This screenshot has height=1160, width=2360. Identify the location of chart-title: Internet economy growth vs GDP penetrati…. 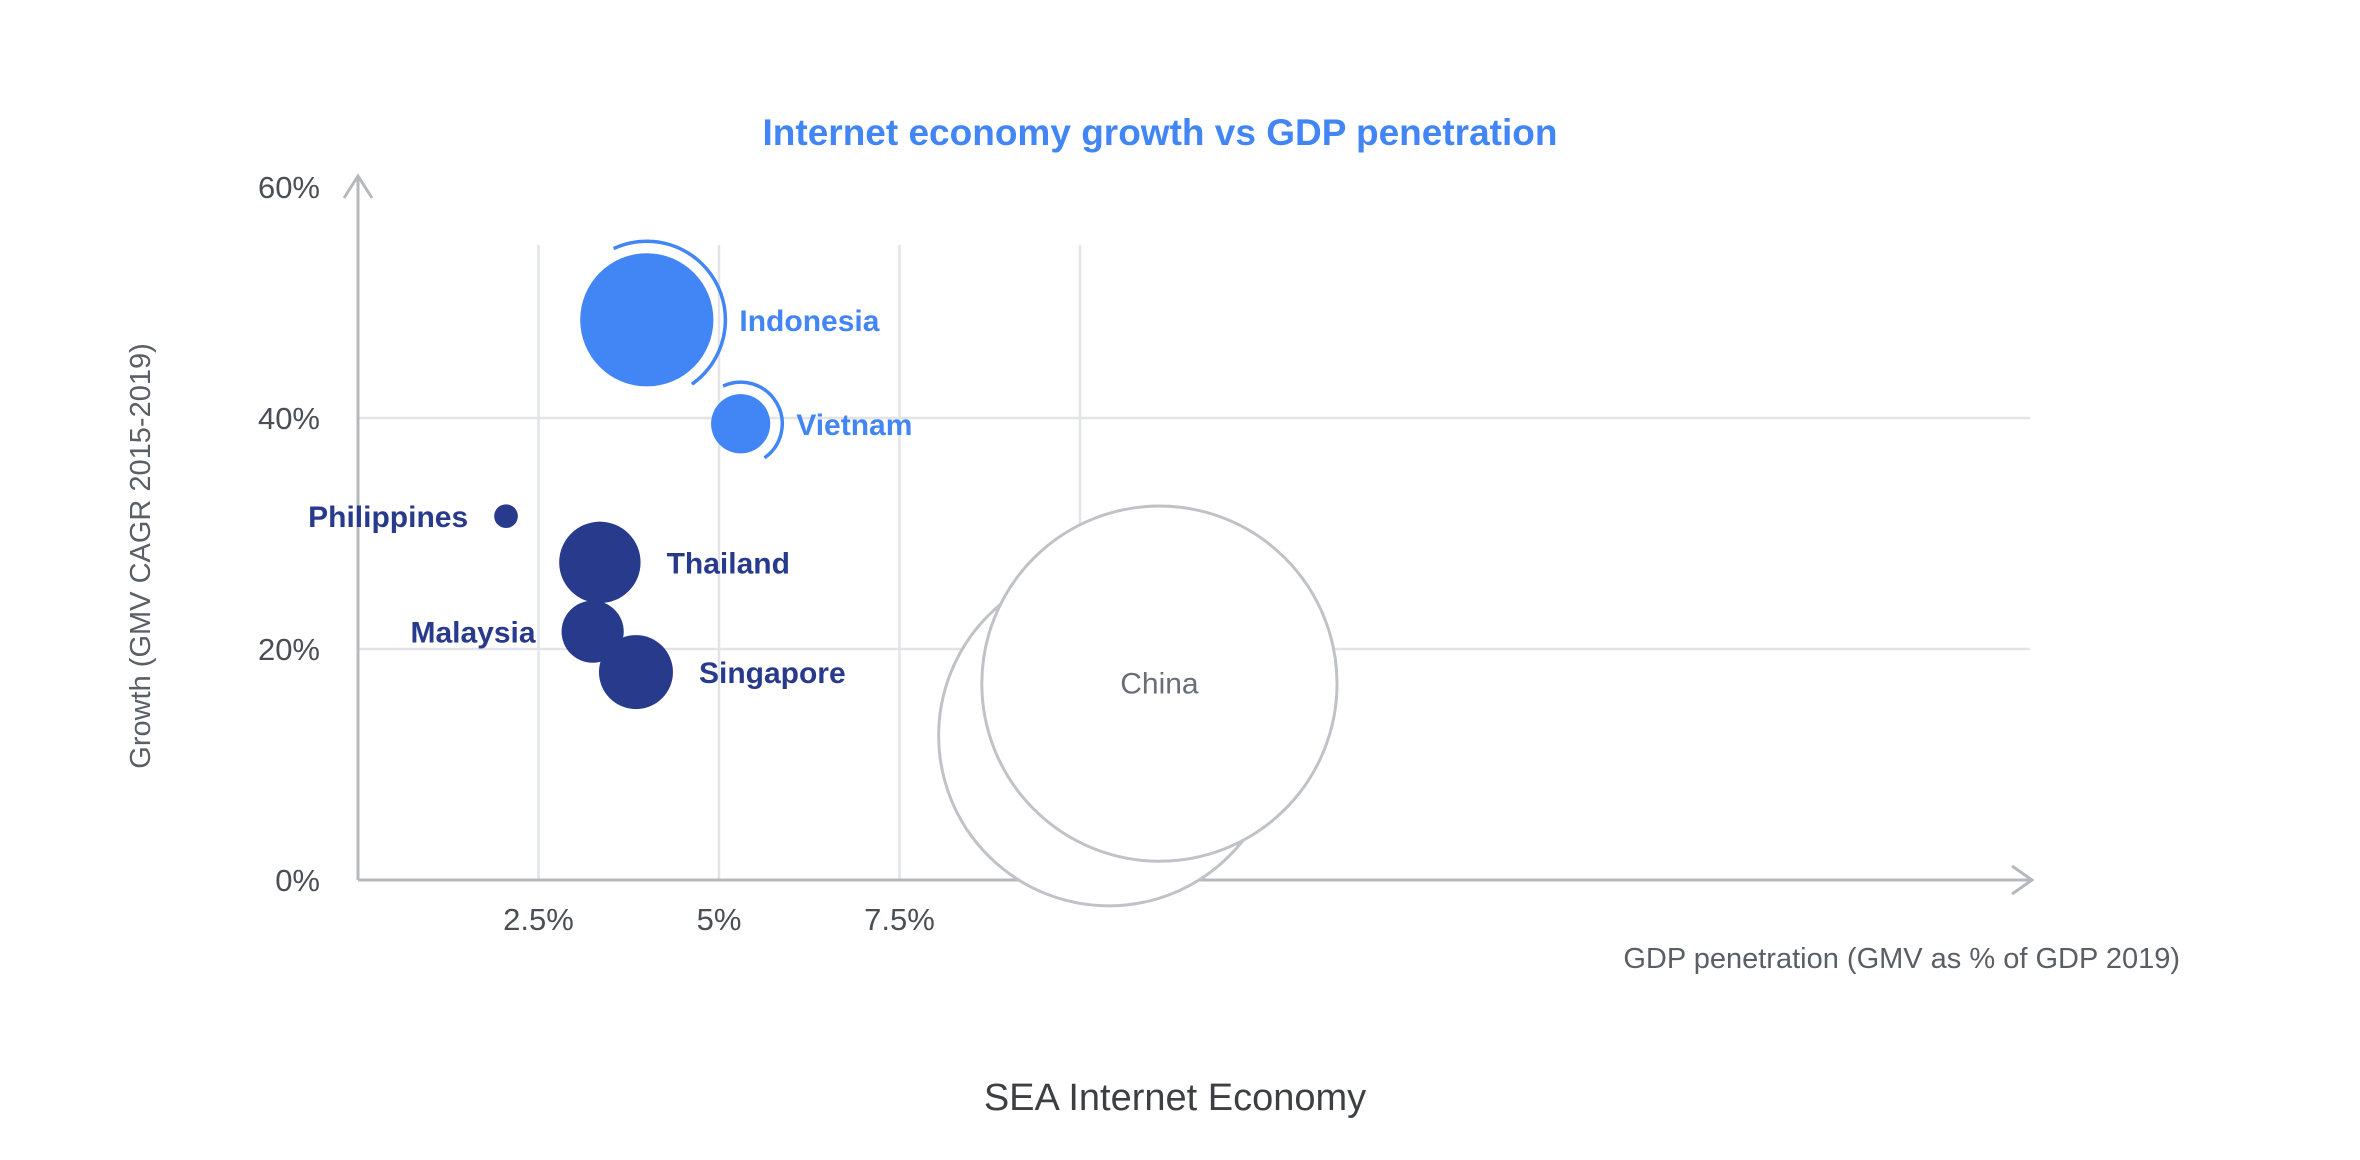
(1160, 132).